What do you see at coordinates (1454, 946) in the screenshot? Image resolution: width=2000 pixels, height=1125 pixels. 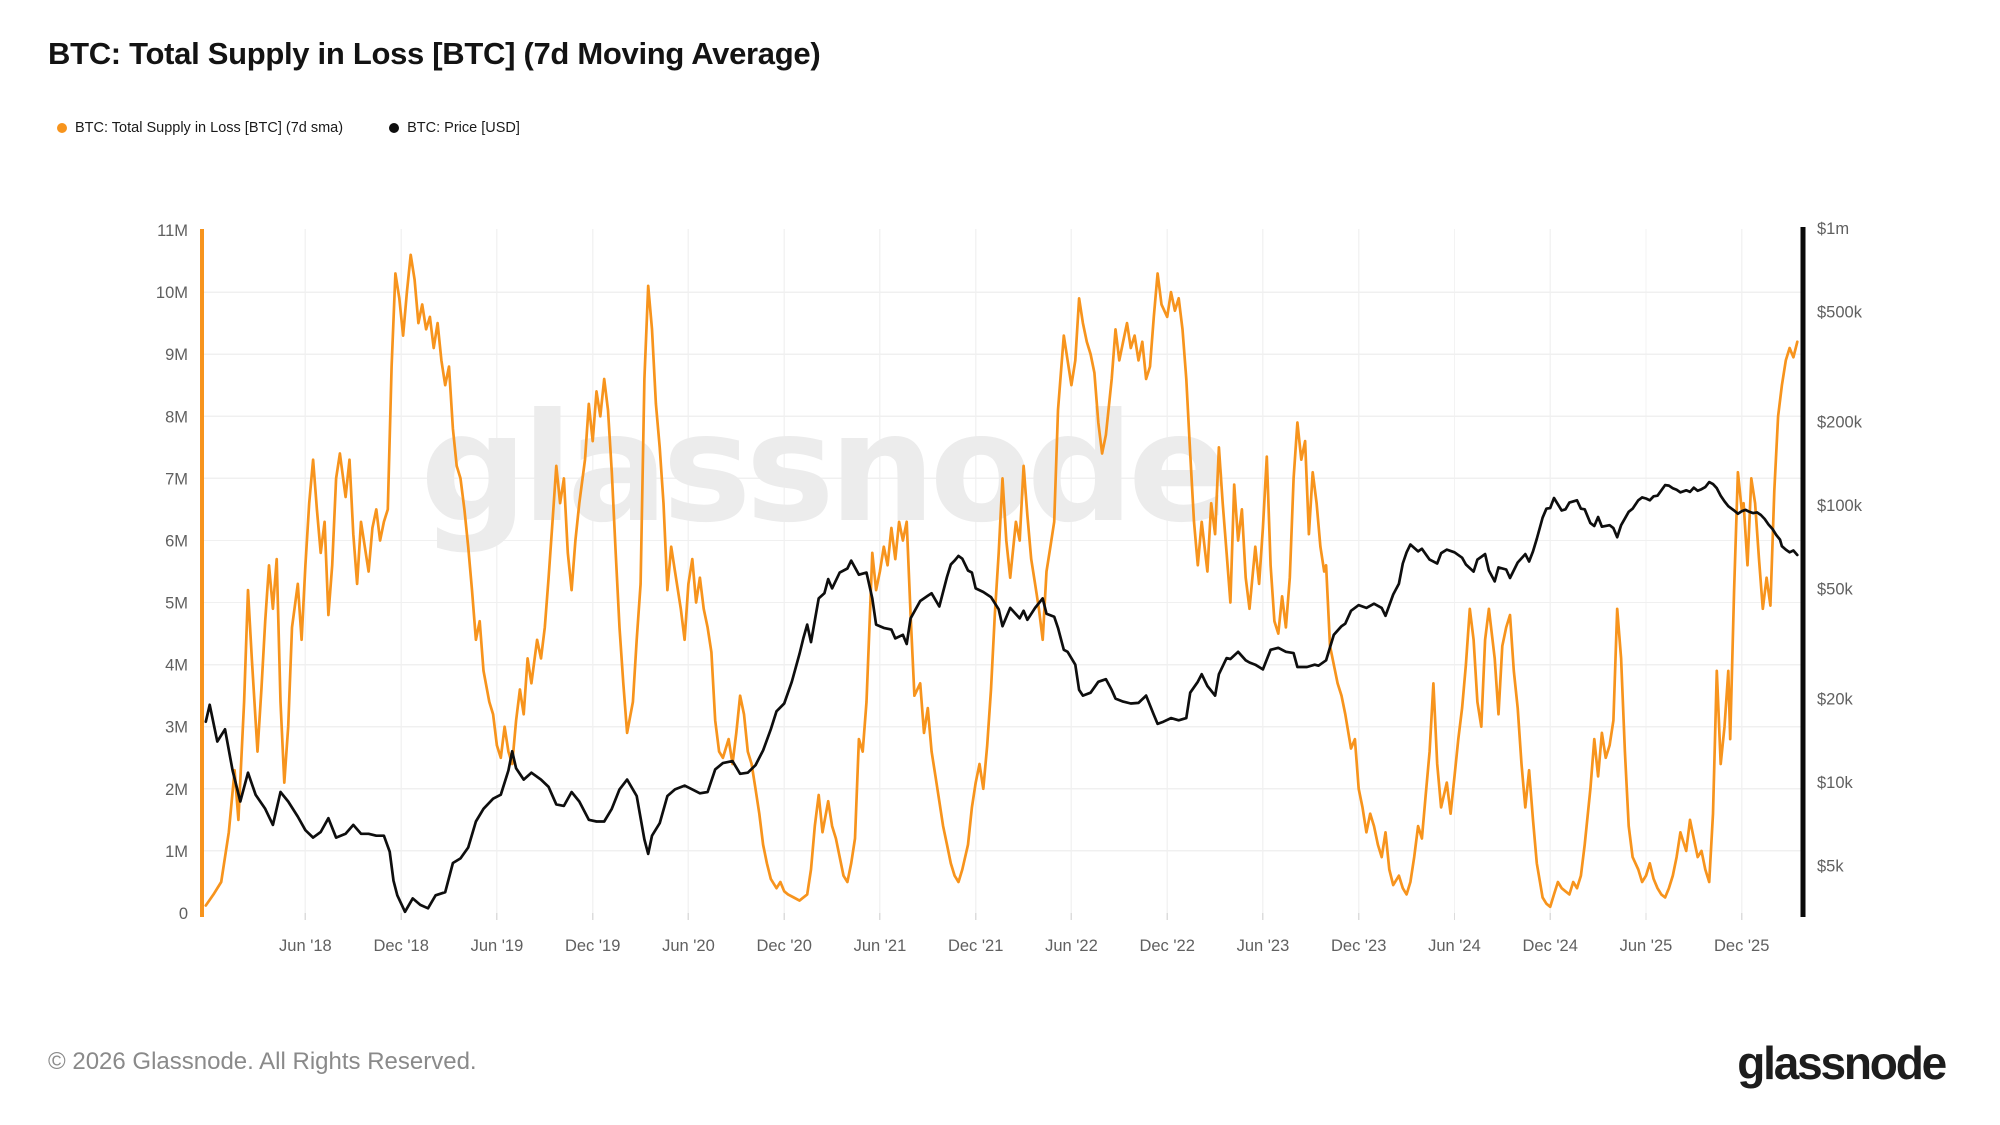 I see `x-axis-label: Jun '24` at bounding box center [1454, 946].